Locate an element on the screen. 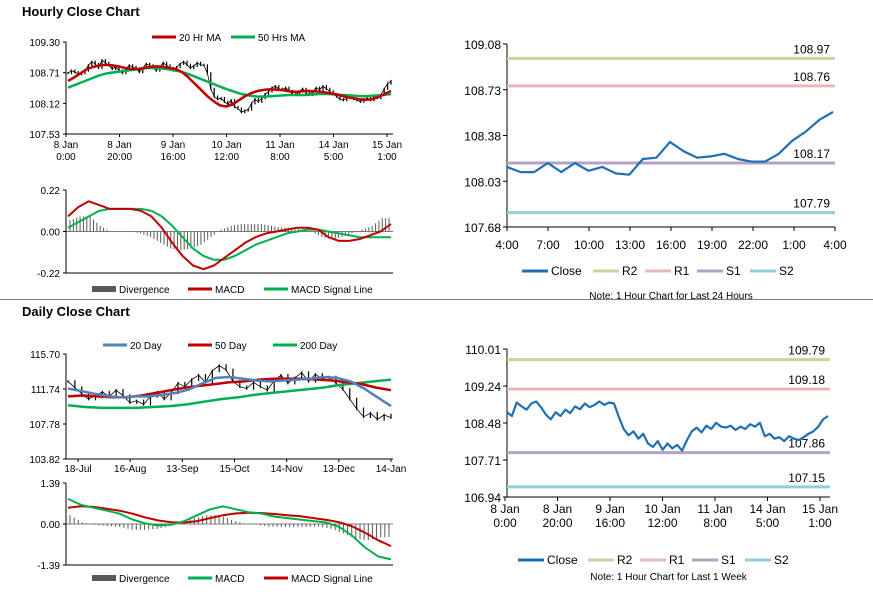 This screenshot has width=873, height=601. section-divider is located at coordinates (436, 299).